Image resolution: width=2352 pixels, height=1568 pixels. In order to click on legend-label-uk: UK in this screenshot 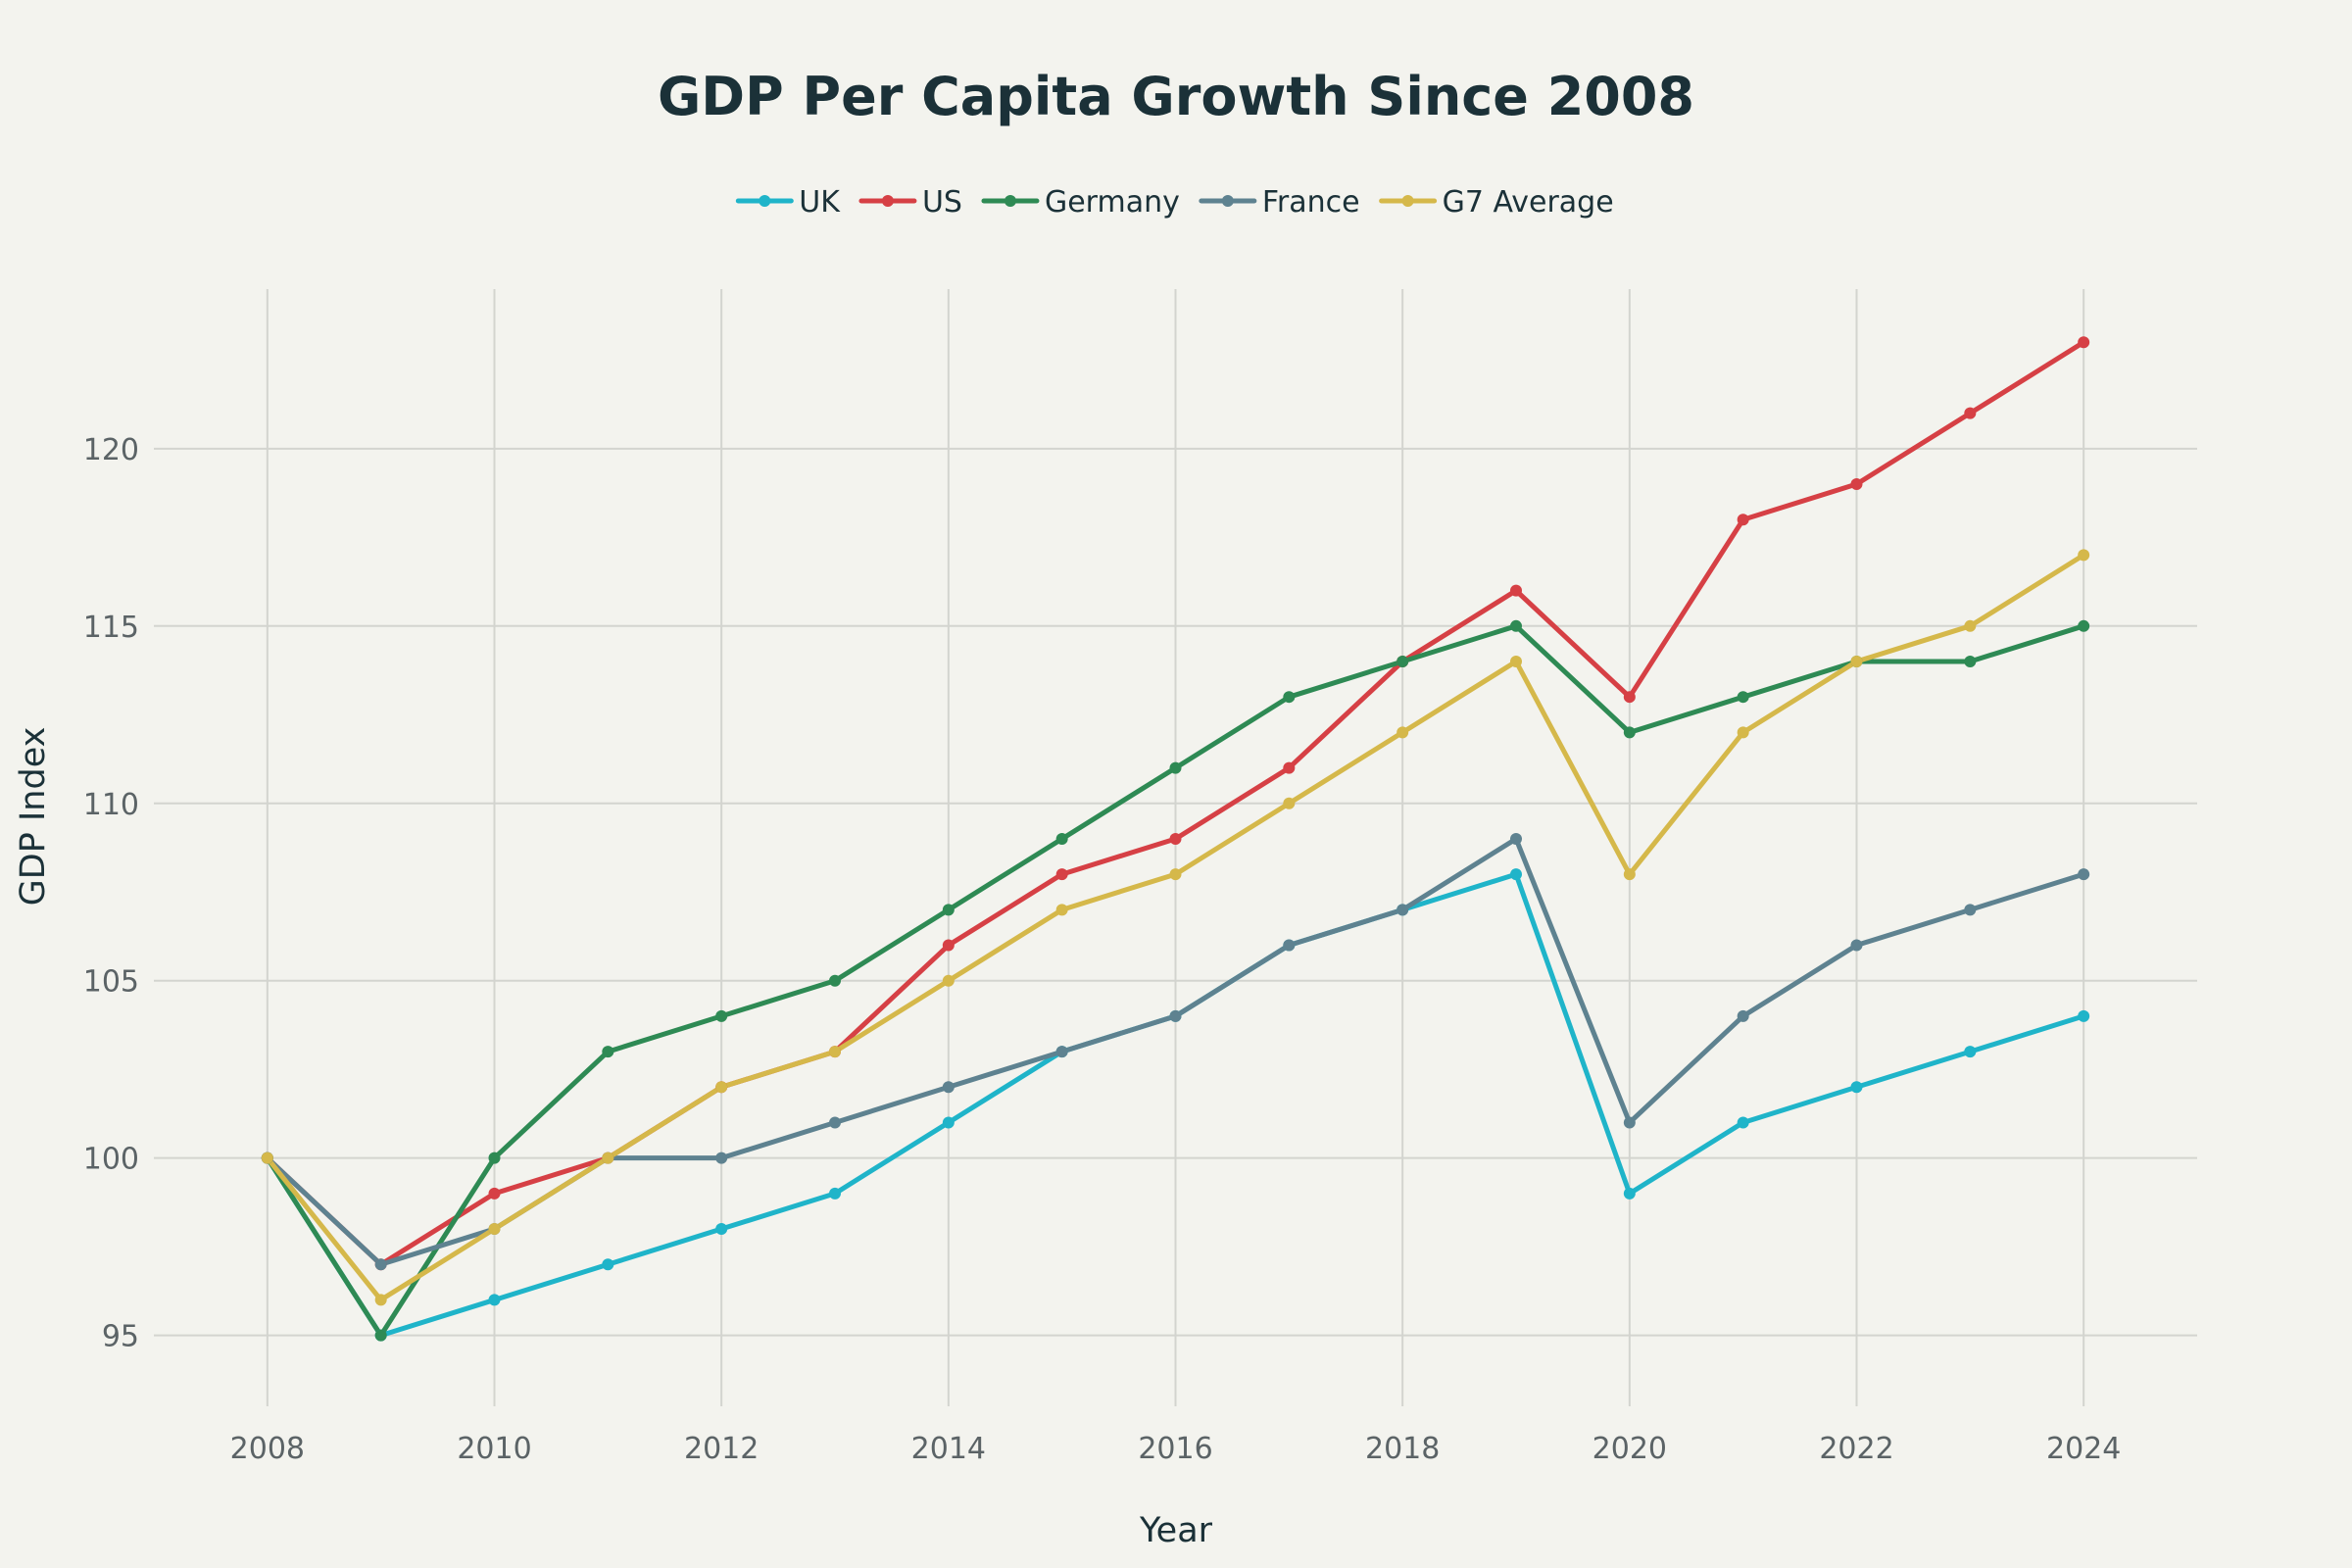, I will do `click(820, 202)`.